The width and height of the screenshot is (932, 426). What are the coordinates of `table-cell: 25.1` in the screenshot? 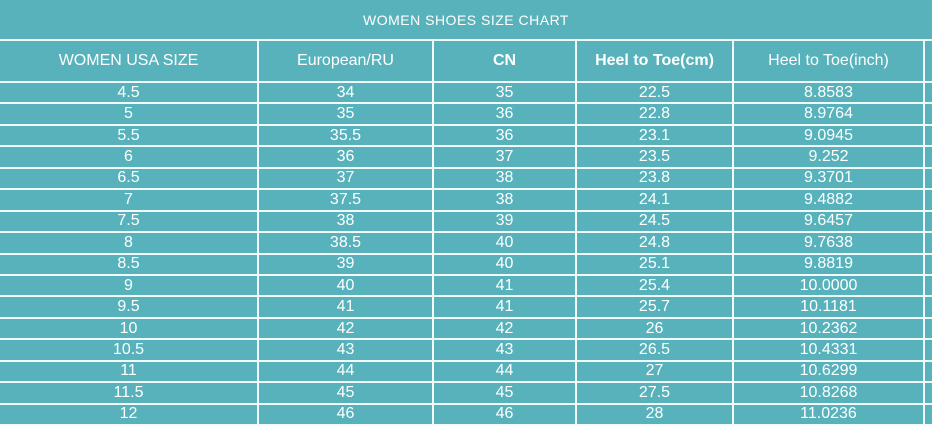 It's located at (655, 264).